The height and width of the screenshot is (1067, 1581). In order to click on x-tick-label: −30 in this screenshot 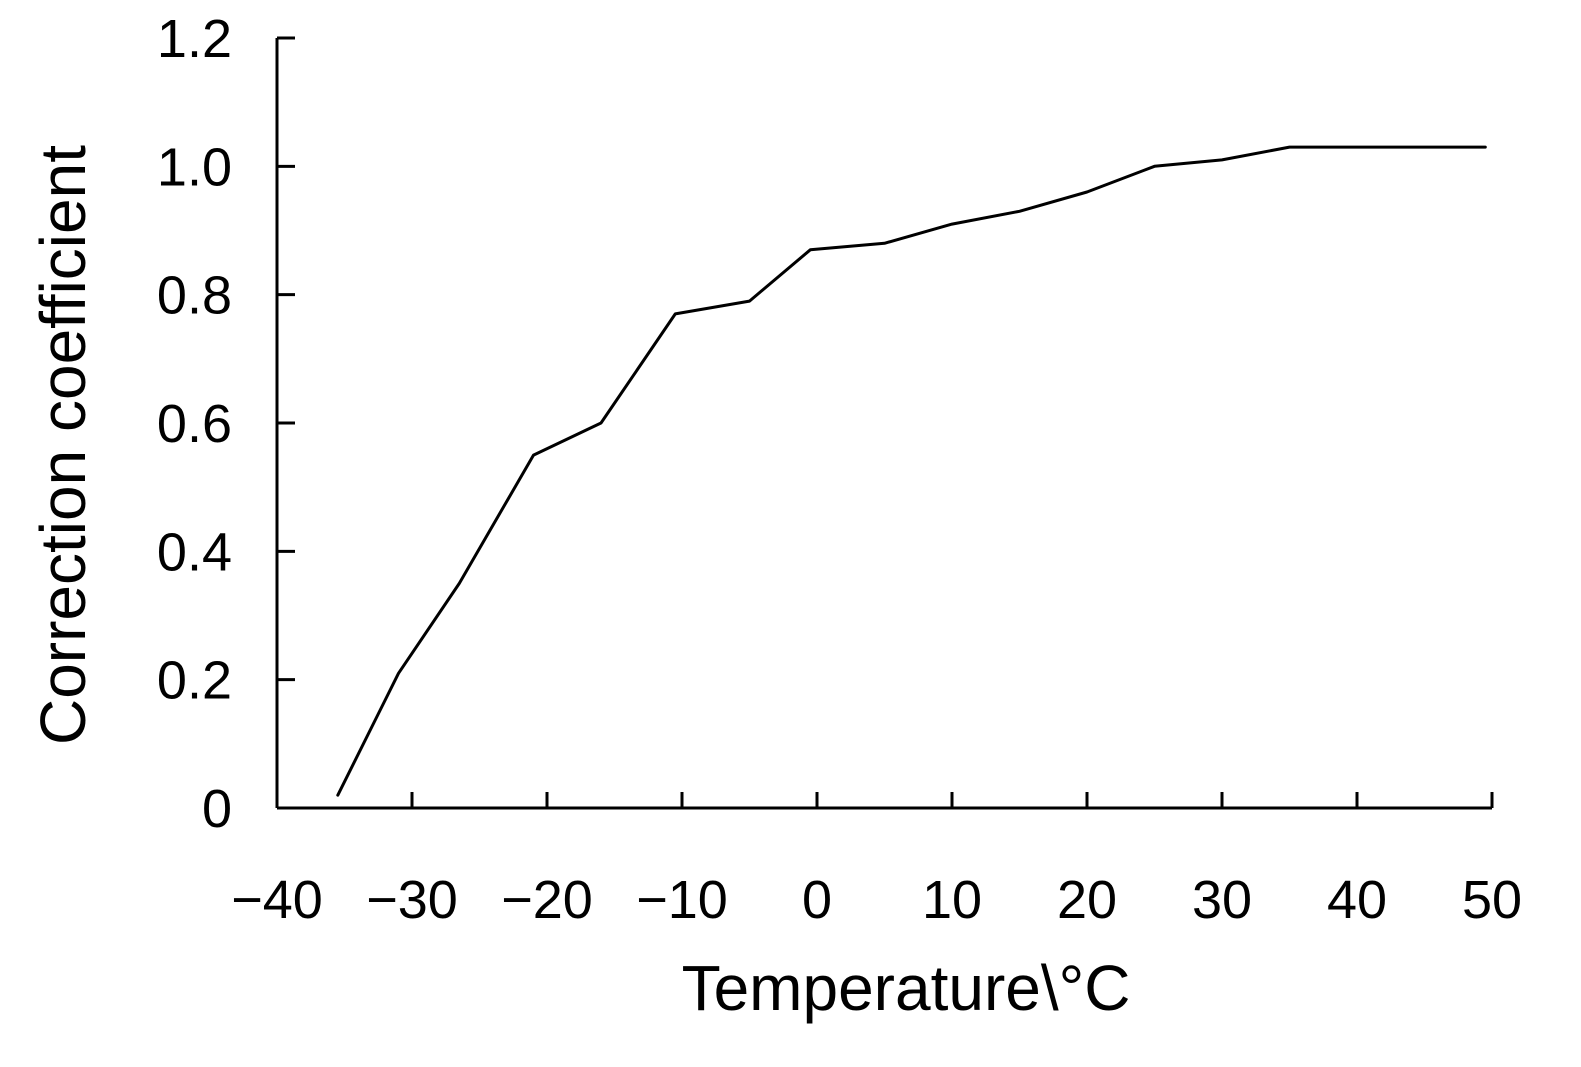, I will do `click(412, 900)`.